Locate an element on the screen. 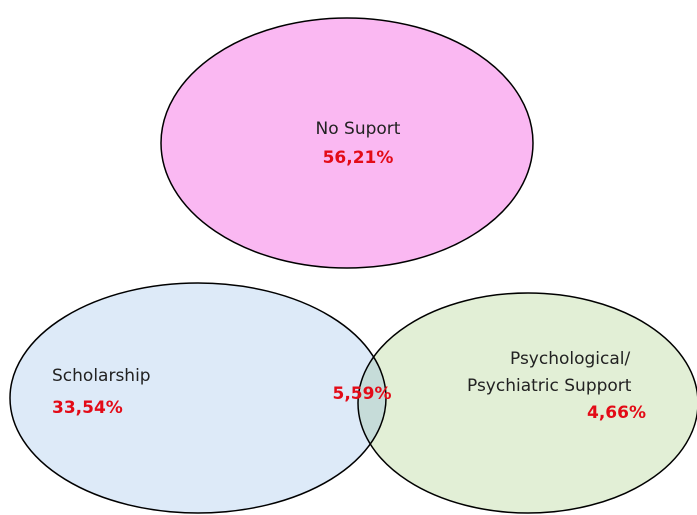 The image size is (697, 515). node-value: 33,54% is located at coordinates (87, 408).